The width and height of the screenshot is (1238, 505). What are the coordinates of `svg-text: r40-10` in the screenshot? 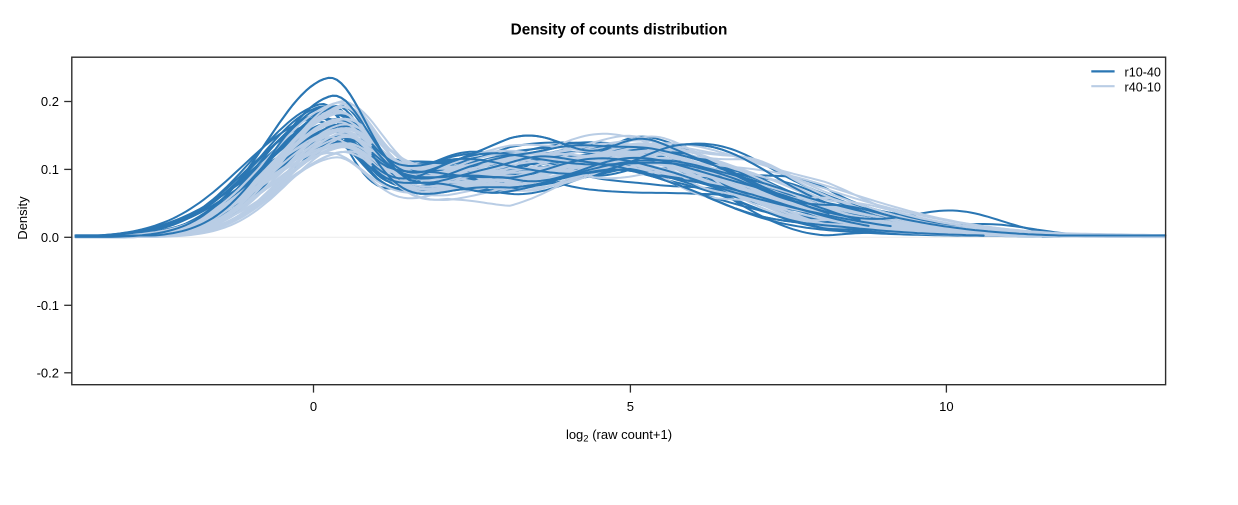 It's located at (1143, 87).